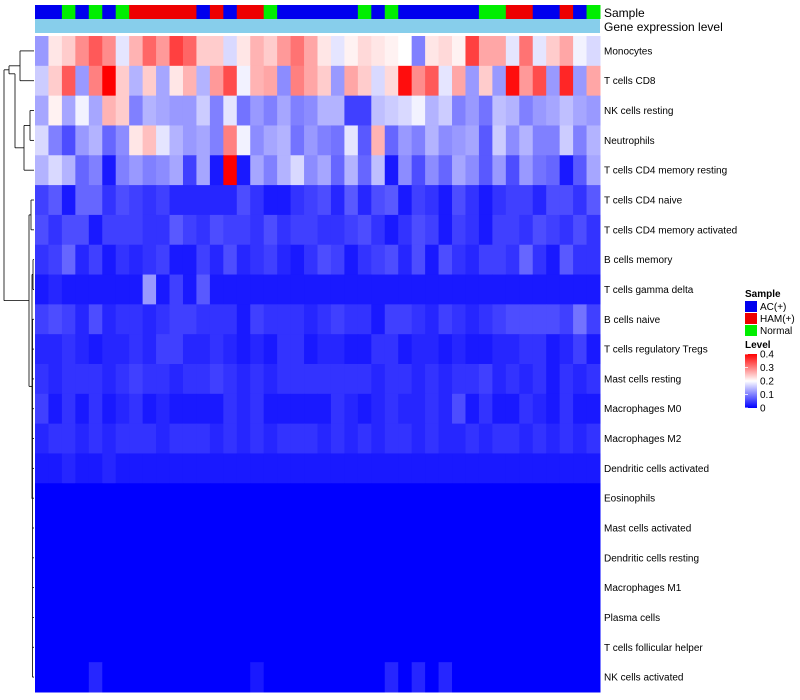  I want to click on annotation-label-sample: Sample, so click(624, 13).